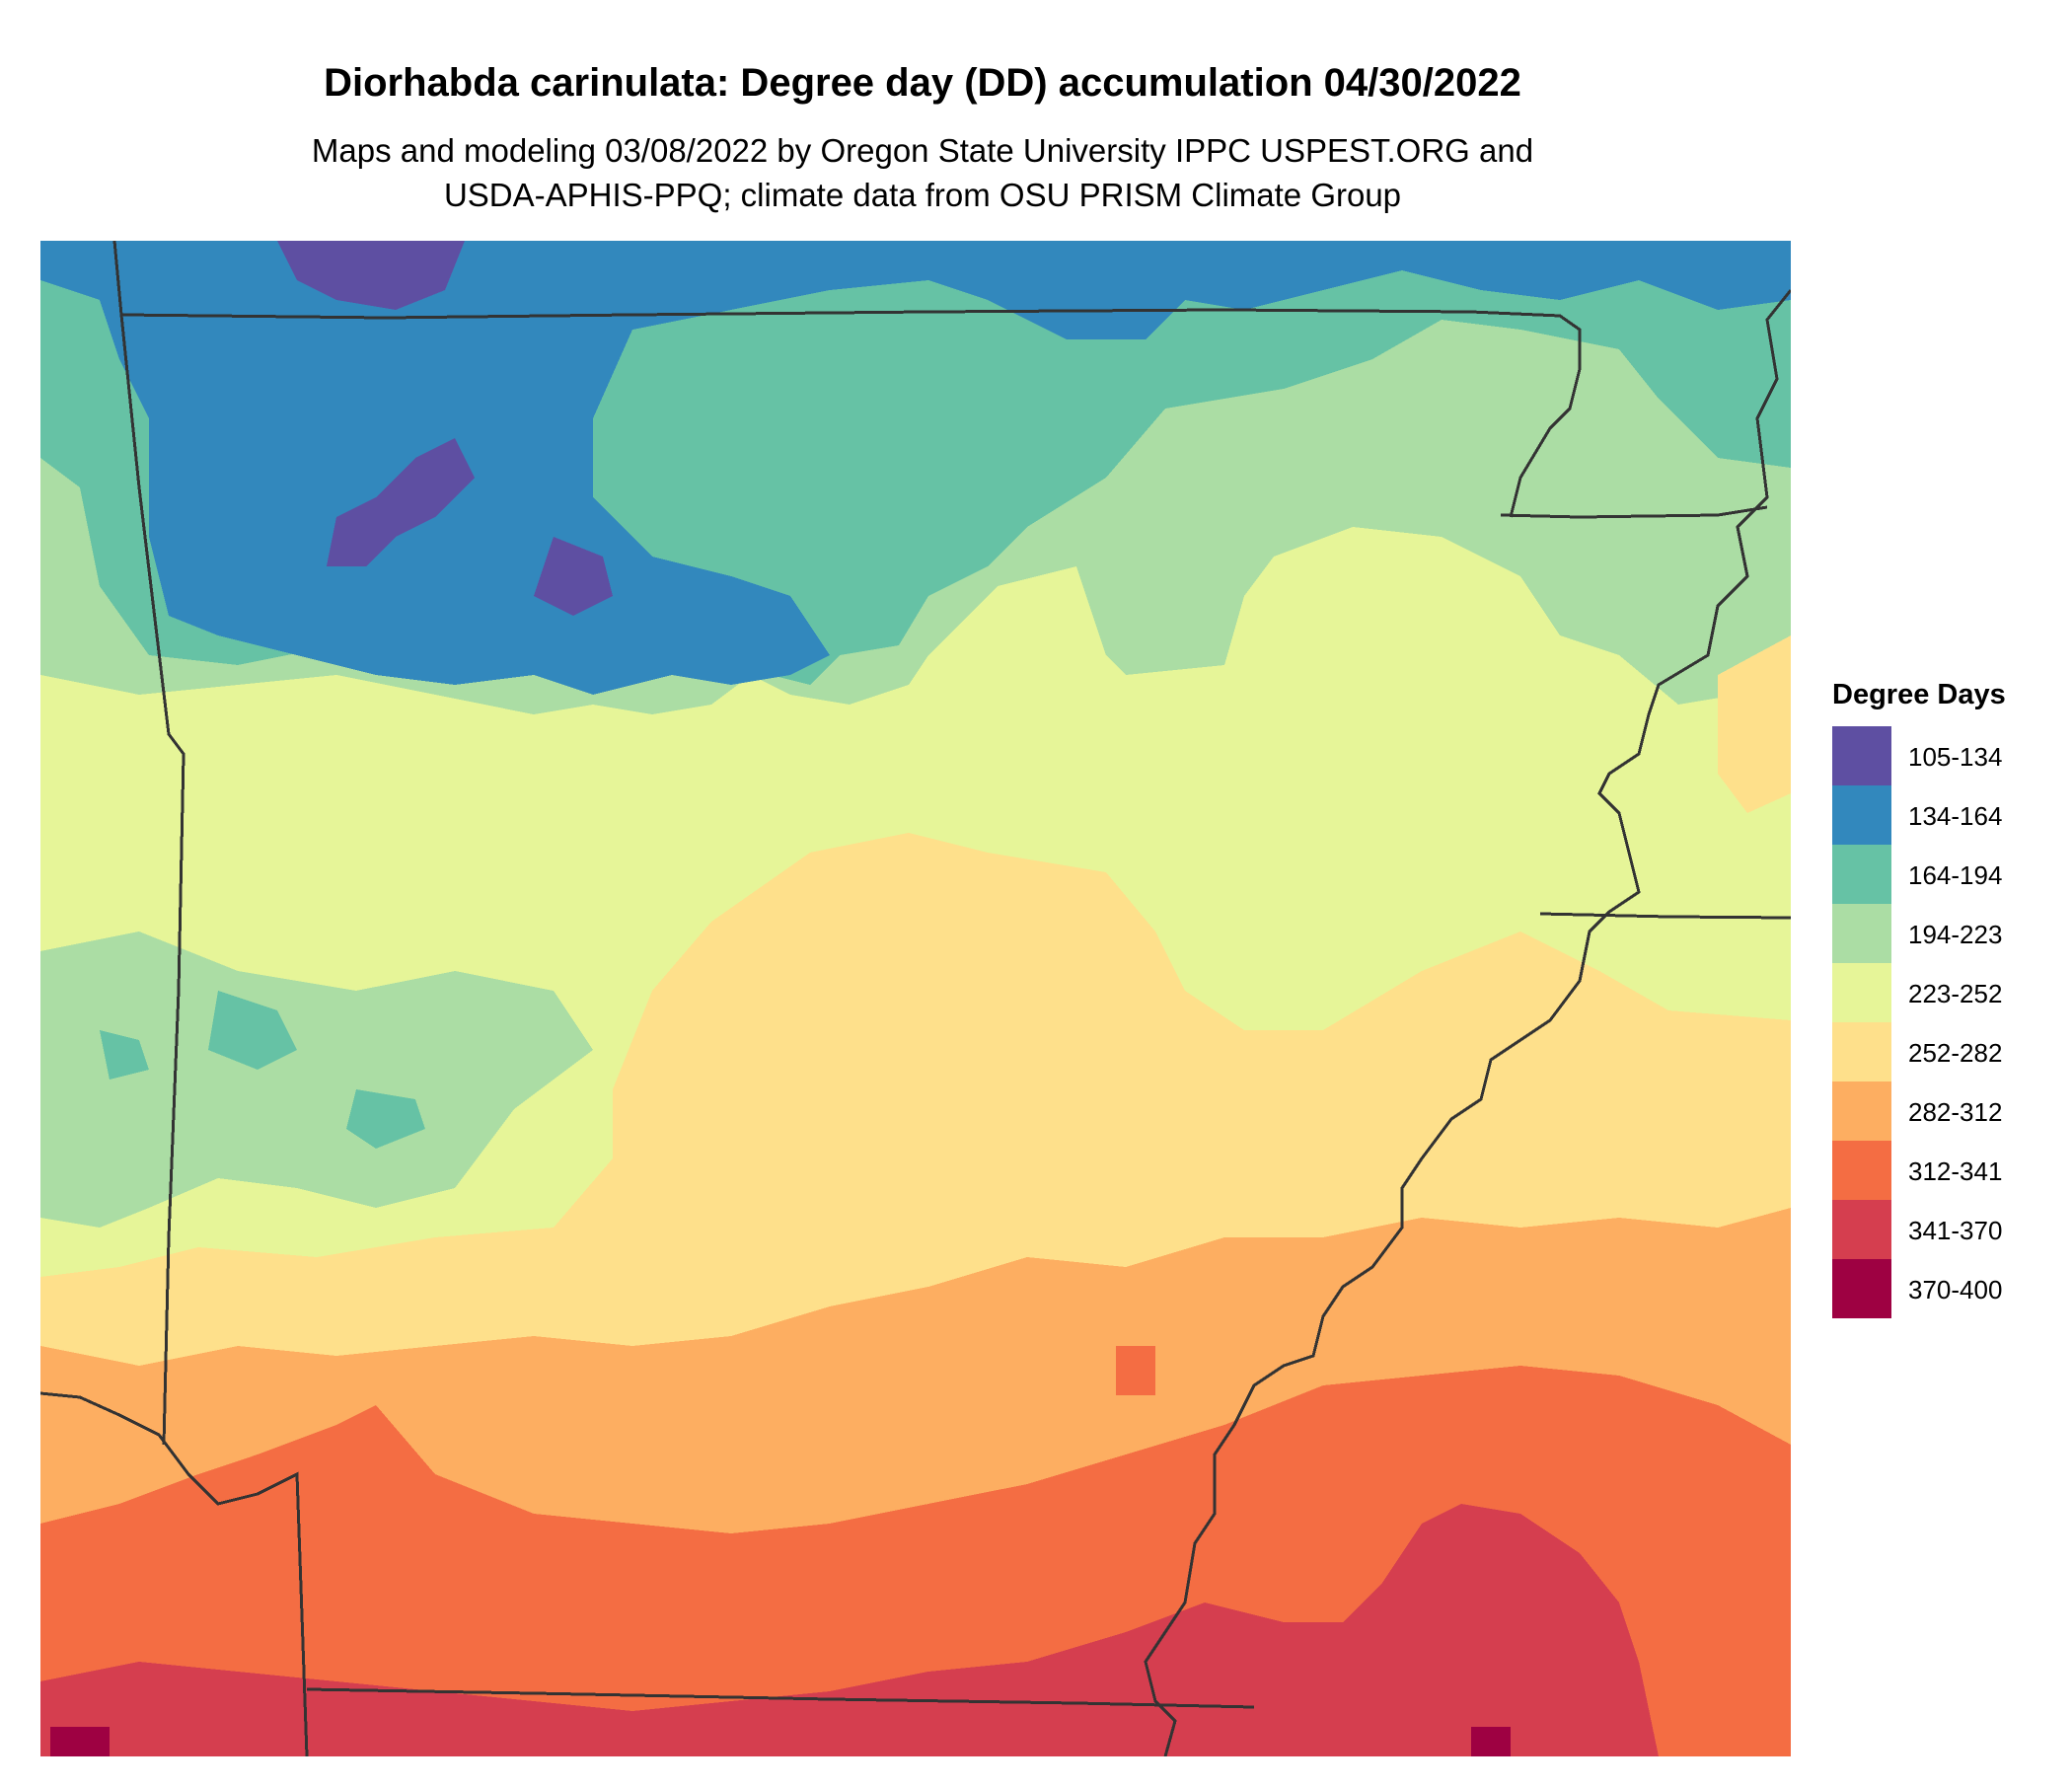 The height and width of the screenshot is (1789, 2072). I want to click on boundary-tn-ms, so click(1666, 916).